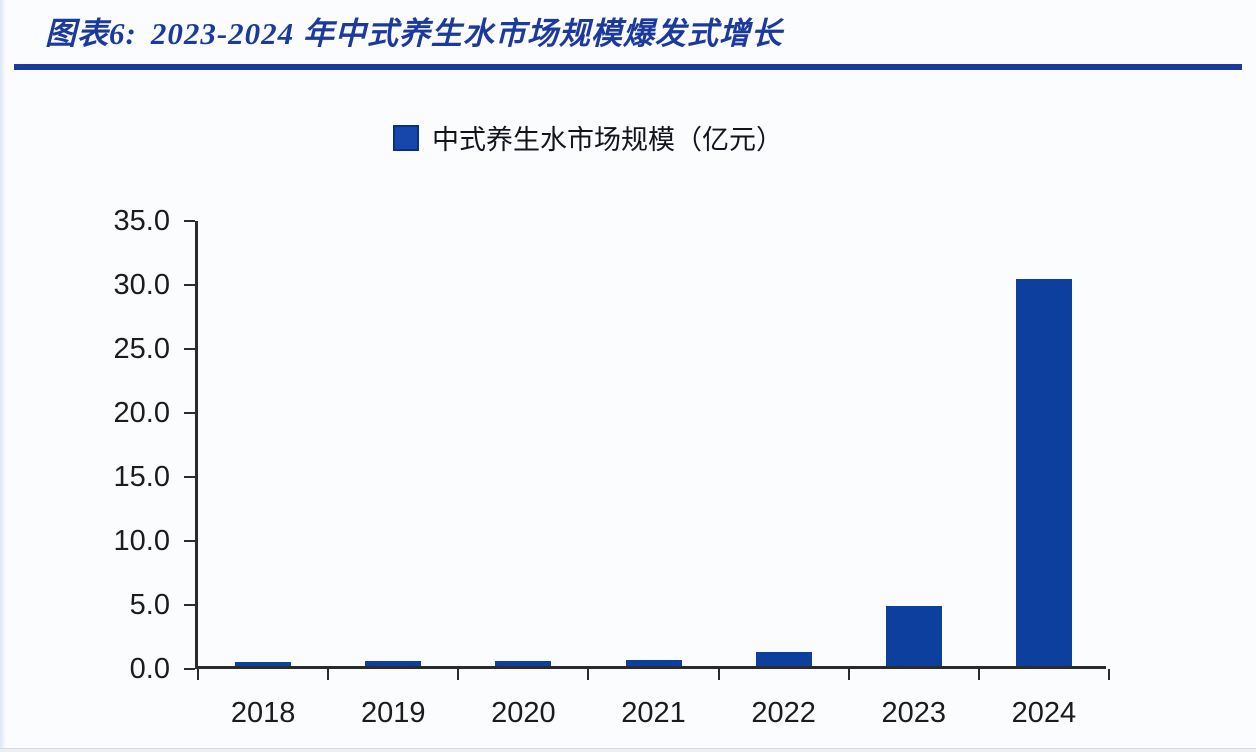 The width and height of the screenshot is (1256, 752). What do you see at coordinates (141, 541) in the screenshot?
I see `y-axis-tick-label: 10.0` at bounding box center [141, 541].